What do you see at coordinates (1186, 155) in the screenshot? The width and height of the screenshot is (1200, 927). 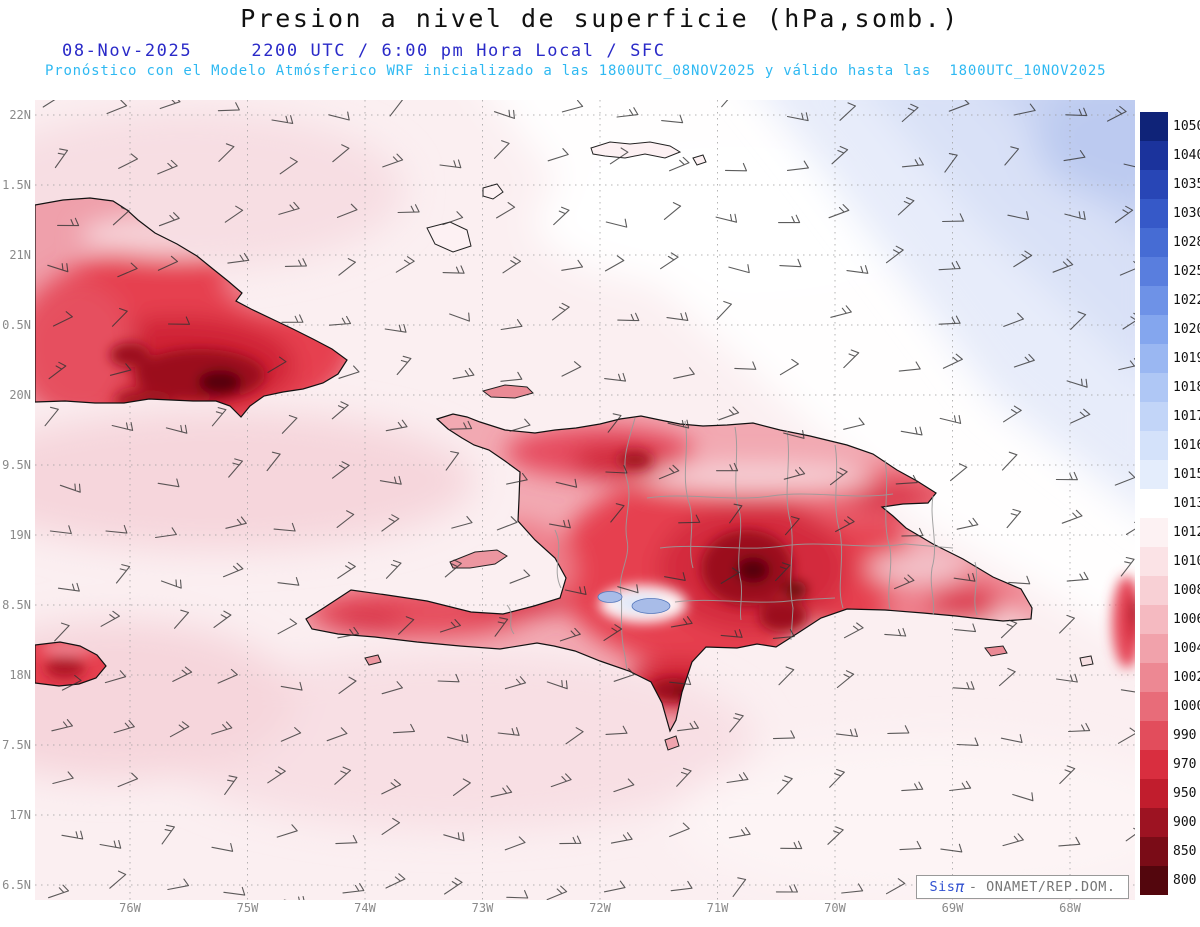 I see `colorbar-label: 1040` at bounding box center [1186, 155].